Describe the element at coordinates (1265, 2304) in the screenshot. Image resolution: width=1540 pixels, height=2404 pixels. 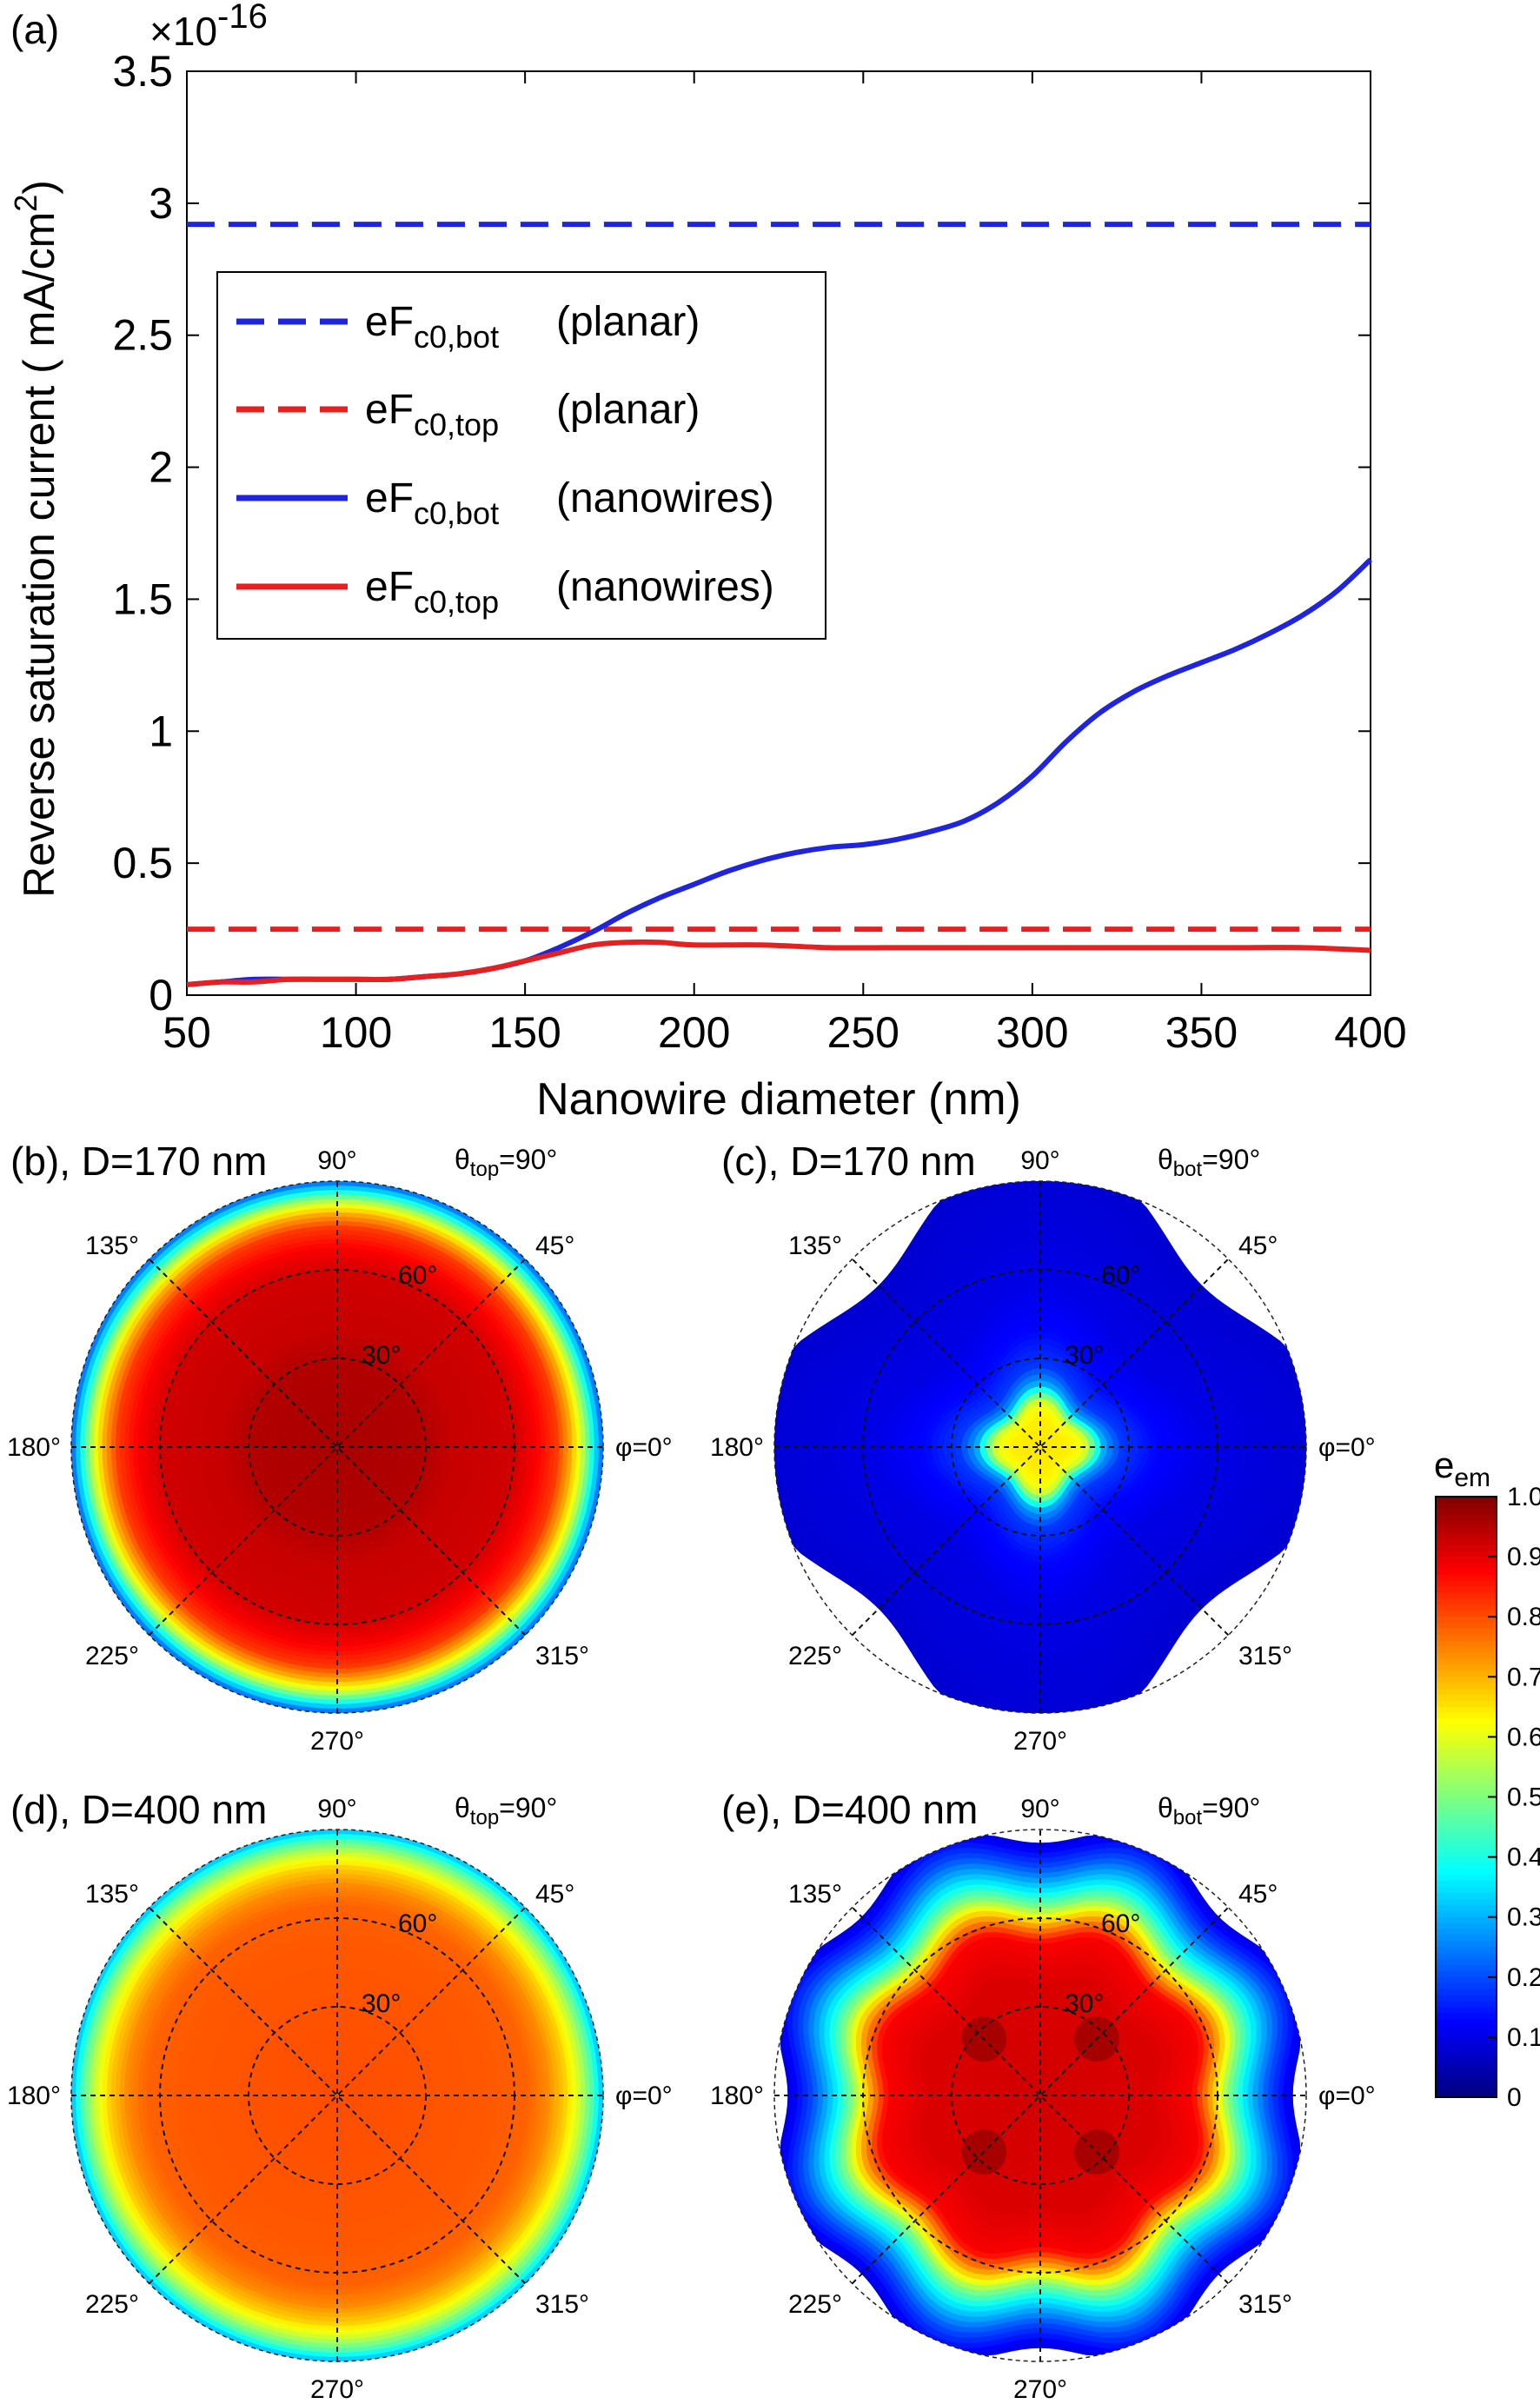
I see `angle-label-a315: 315°` at that location.